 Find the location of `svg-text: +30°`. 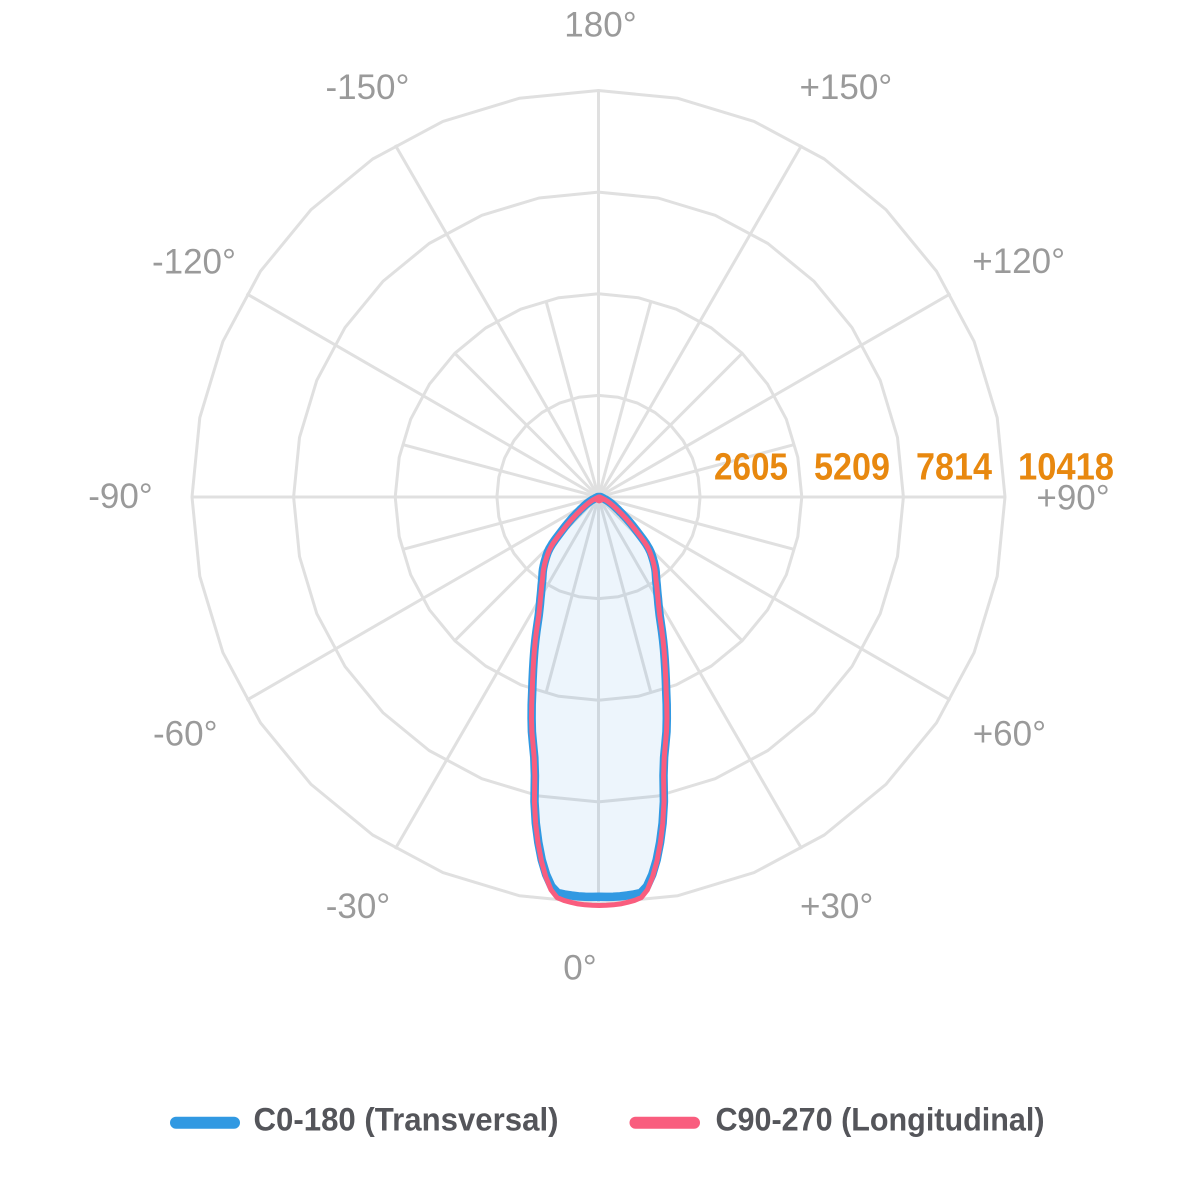

svg-text: +30° is located at coordinates (836, 906).